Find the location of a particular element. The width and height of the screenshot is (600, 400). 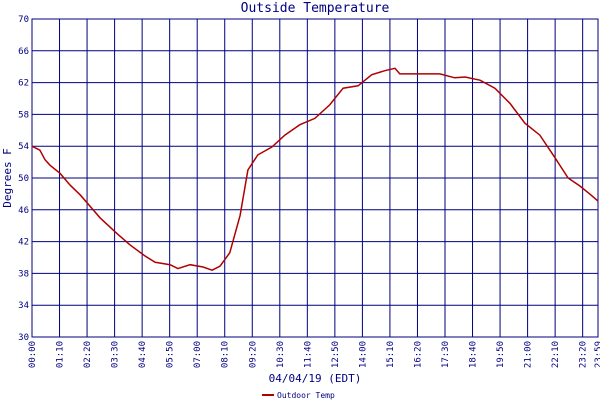

x-tick-label: 02:20 is located at coordinates (88, 354).